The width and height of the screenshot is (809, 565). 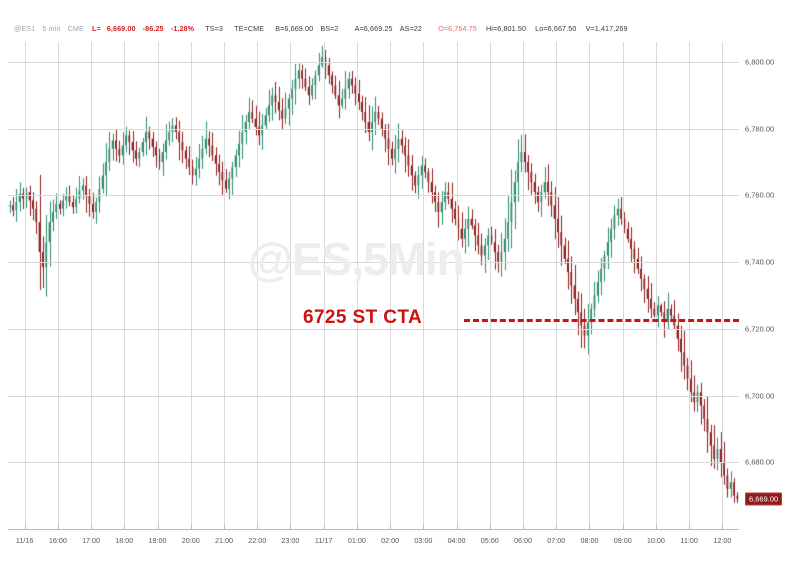 What do you see at coordinates (489, 540) in the screenshot?
I see `x-axis-tick-label: 05:00` at bounding box center [489, 540].